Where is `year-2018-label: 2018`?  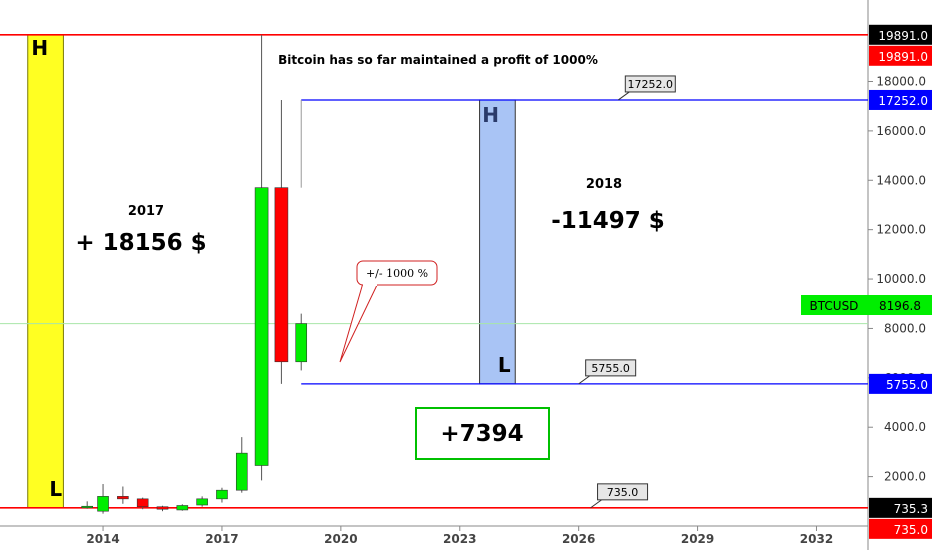
year-2018-label: 2018 is located at coordinates (604, 184).